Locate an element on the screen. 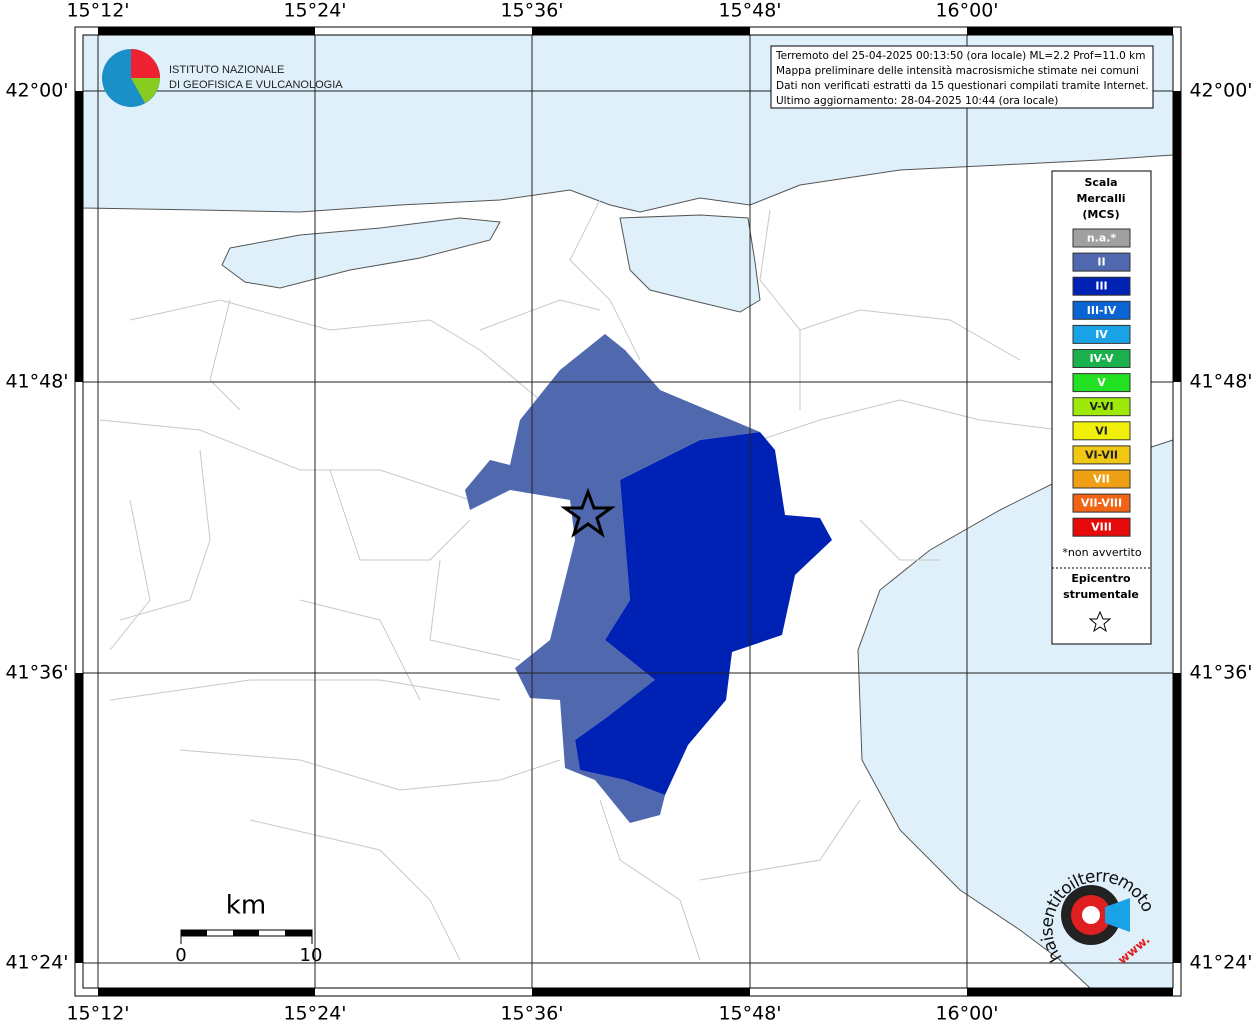  legend-epicenter: Epicentro is located at coordinates (1101, 578).